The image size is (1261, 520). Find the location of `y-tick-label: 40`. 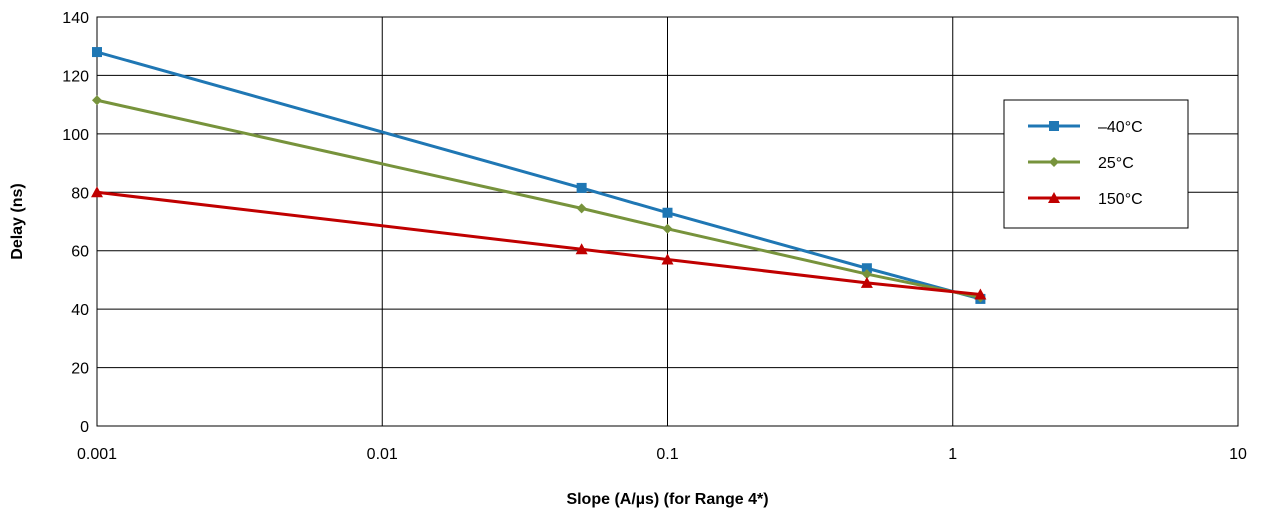

y-tick-label: 40 is located at coordinates (80, 310).